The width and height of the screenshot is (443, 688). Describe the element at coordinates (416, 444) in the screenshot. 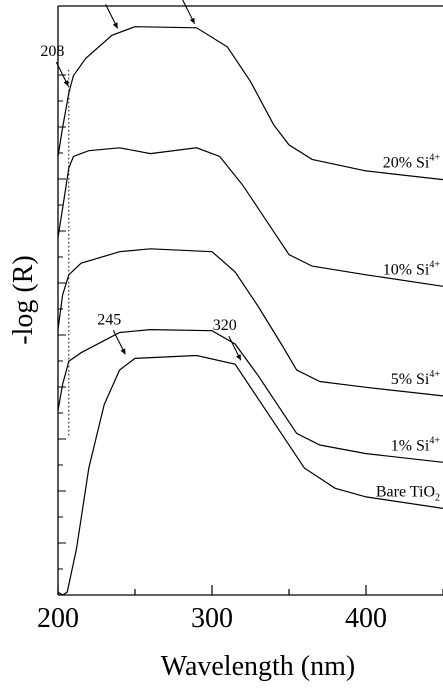

I see `series-label-3: 1% Si4+` at that location.